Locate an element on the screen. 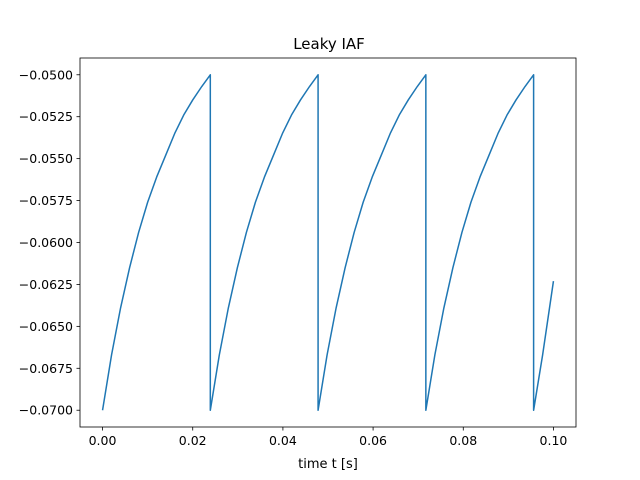 Image resolution: width=640 pixels, height=480 pixels. x-tick-label: 0.02 is located at coordinates (193, 440).